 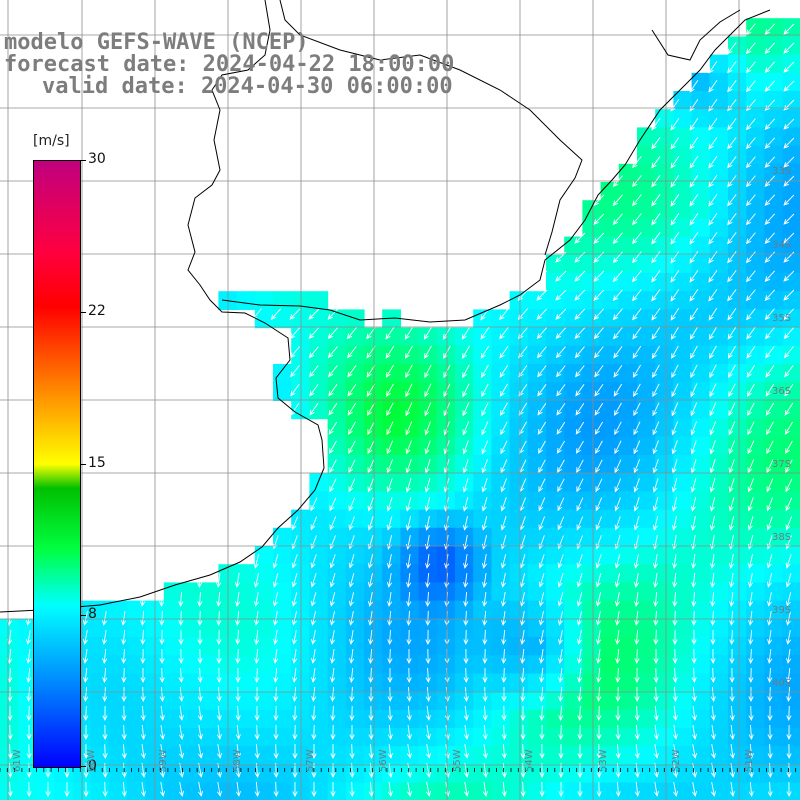 I want to click on lon-label-58w: 58W, so click(x=237, y=760).